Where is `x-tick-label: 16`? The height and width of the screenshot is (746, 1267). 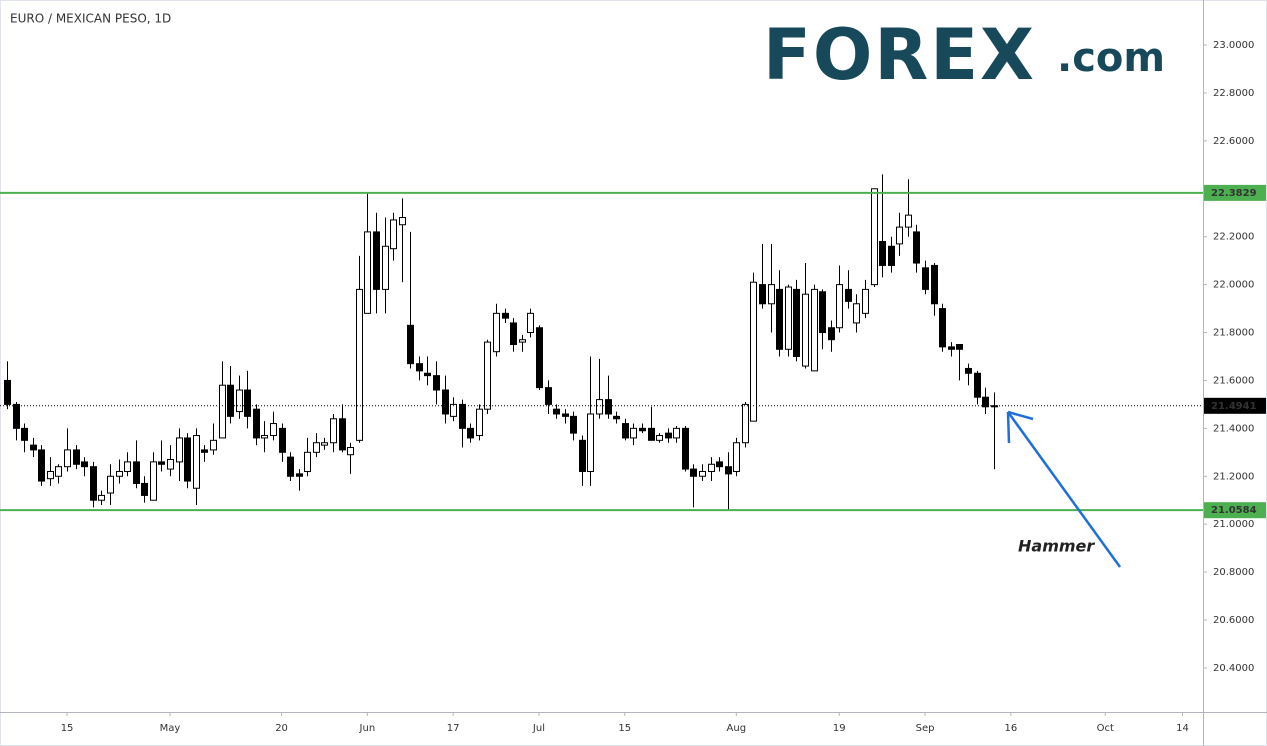 x-tick-label: 16 is located at coordinates (1010, 728).